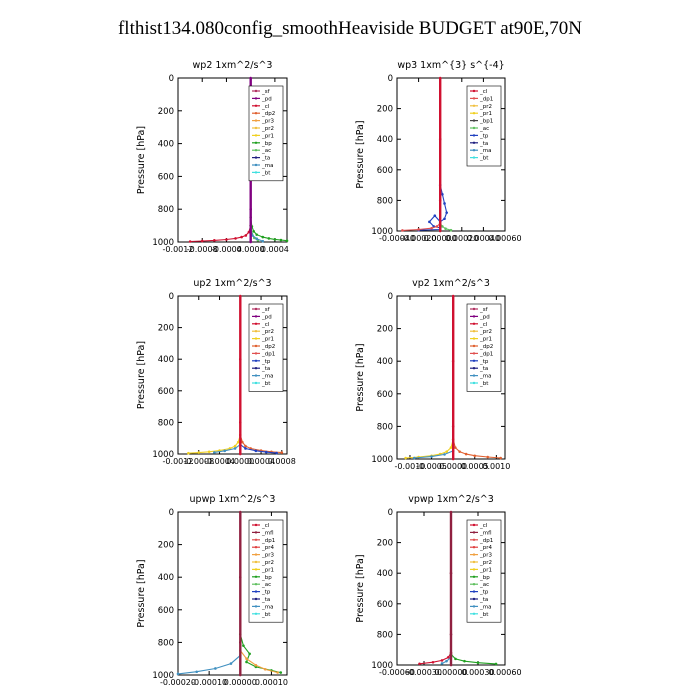  Describe the element at coordinates (266, 362) in the screenshot. I see `legend-entry: _tp` at that location.